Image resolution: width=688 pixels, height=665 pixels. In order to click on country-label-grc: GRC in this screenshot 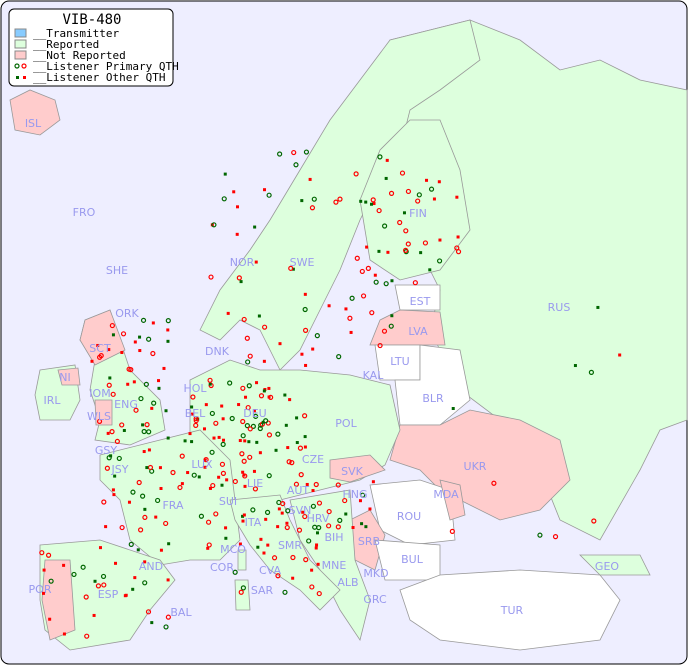, I will do `click(375, 599)`.